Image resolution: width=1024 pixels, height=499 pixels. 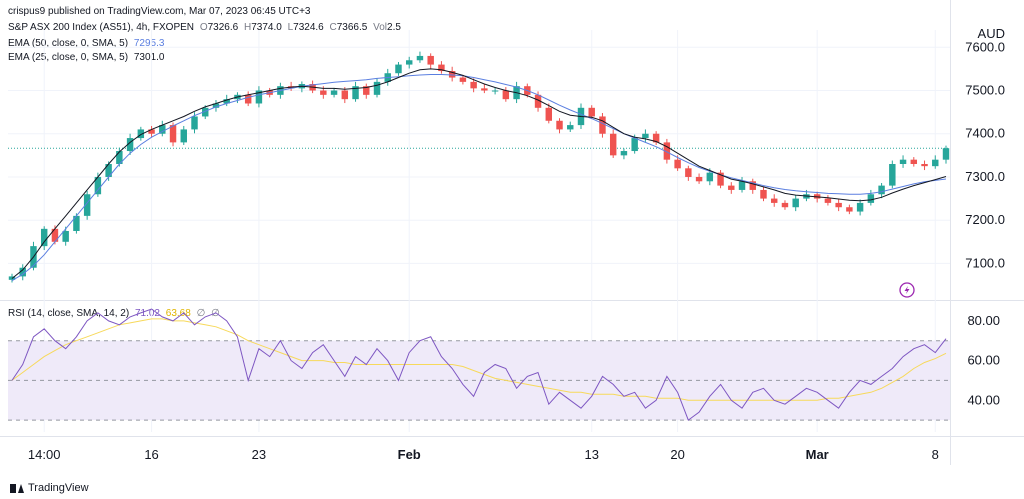 What do you see at coordinates (151, 454) in the screenshot?
I see `time-tick-label: 16` at bounding box center [151, 454].